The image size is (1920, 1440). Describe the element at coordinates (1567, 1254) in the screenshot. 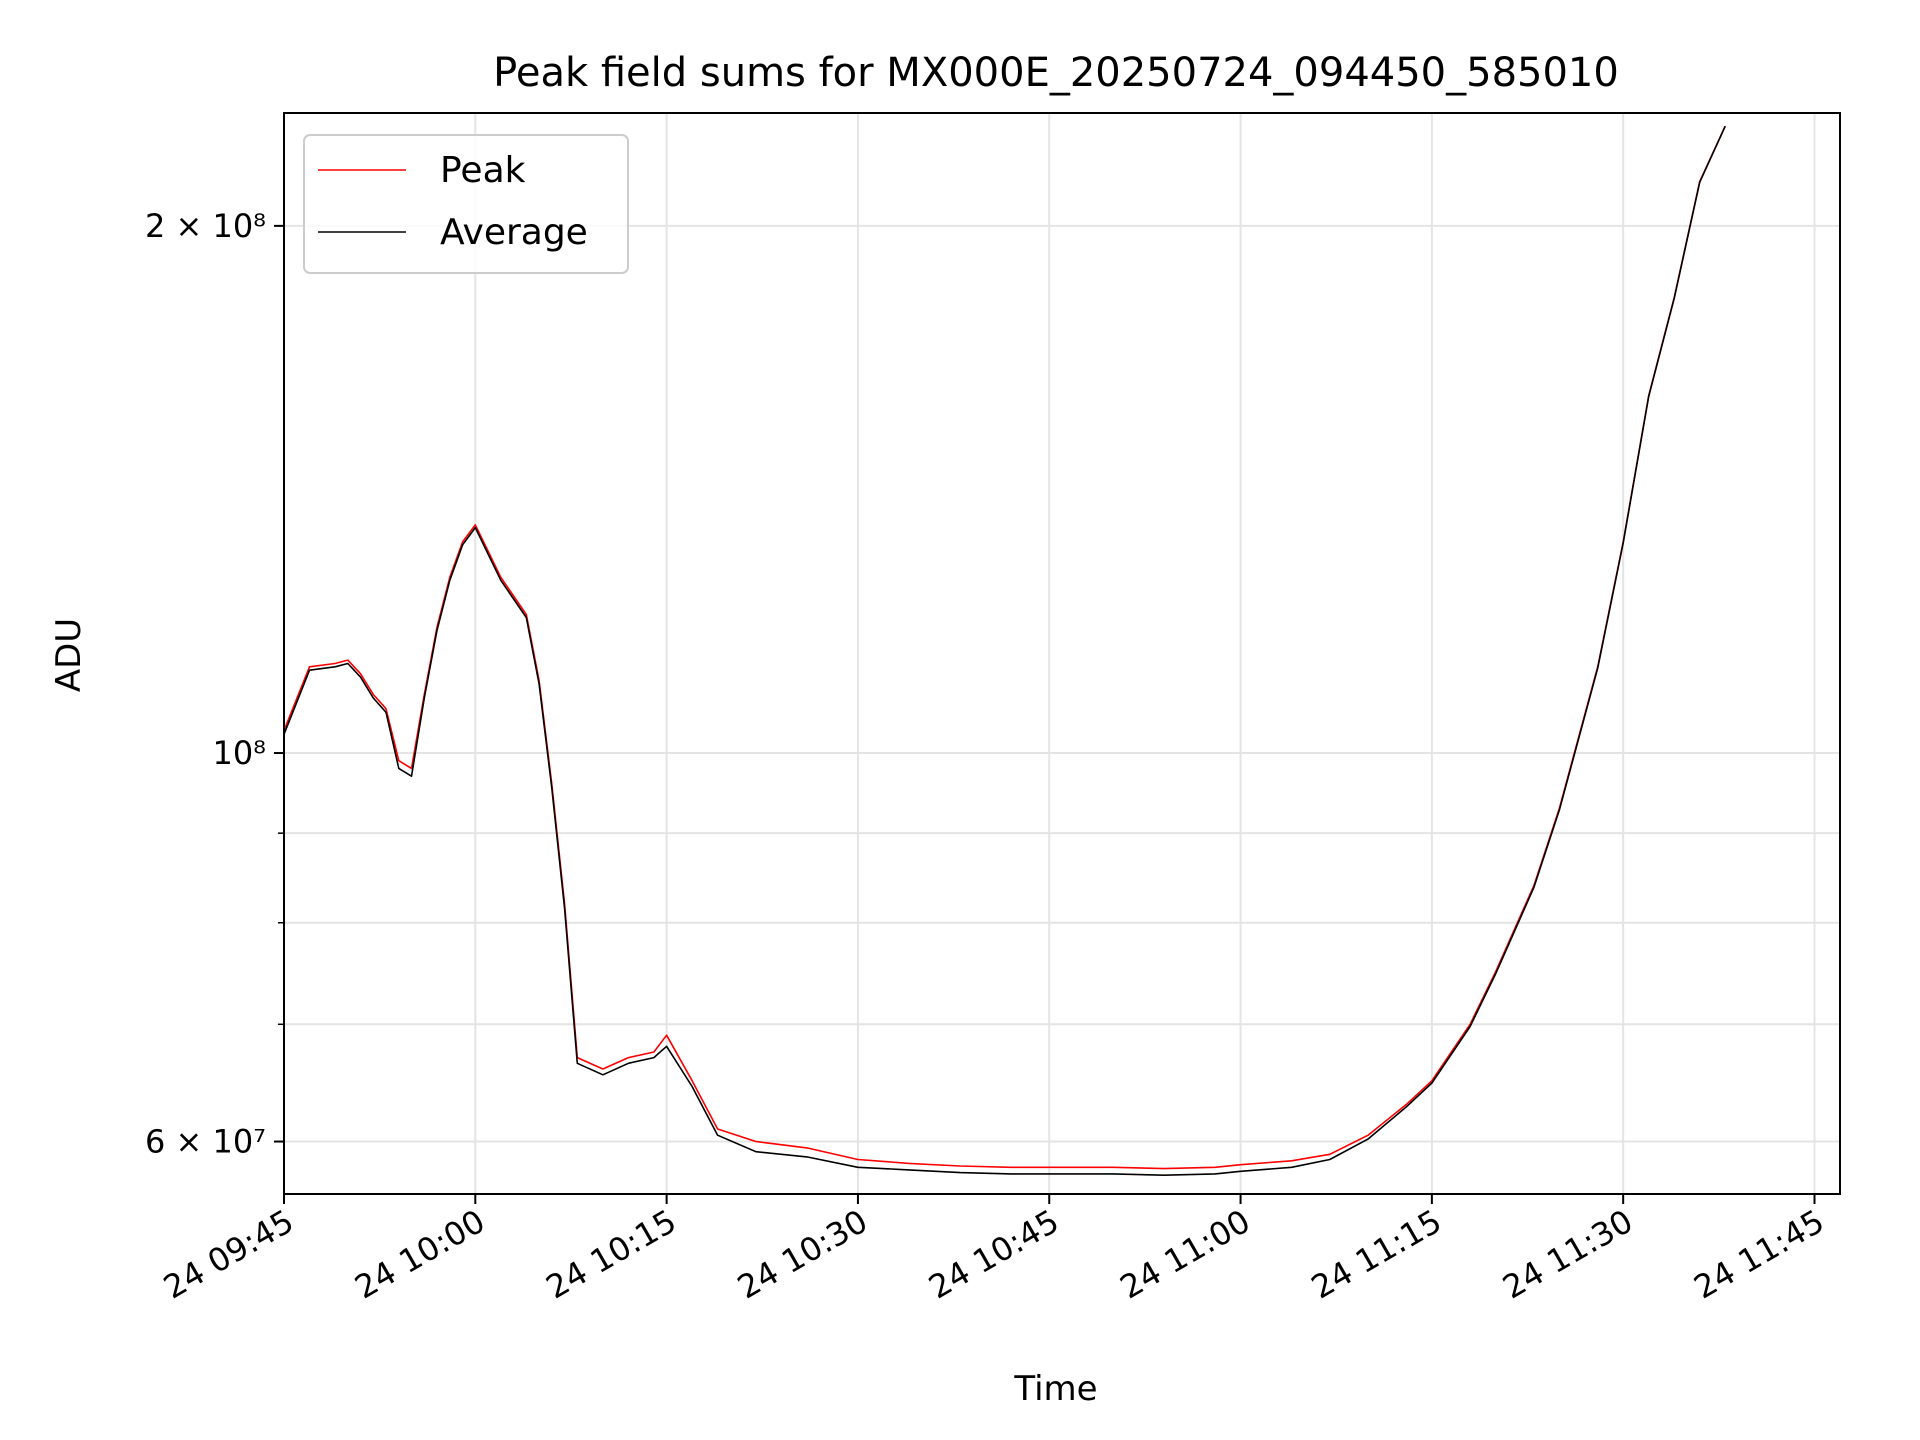

I see `x-tick-label: 24 11:30` at that location.